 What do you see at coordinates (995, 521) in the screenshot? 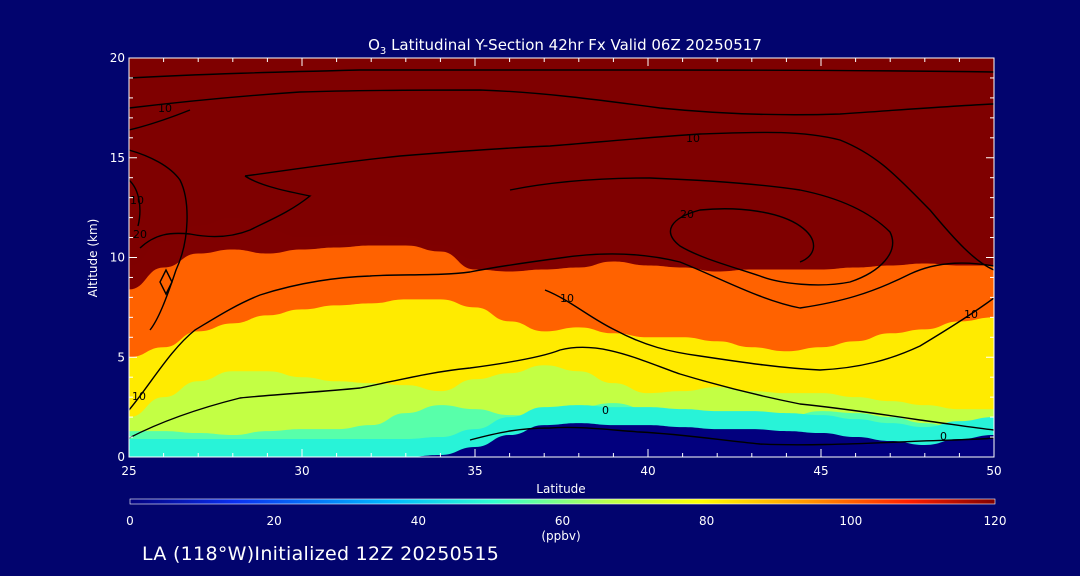
I see `colorbar-tick-label: 120` at bounding box center [995, 521].